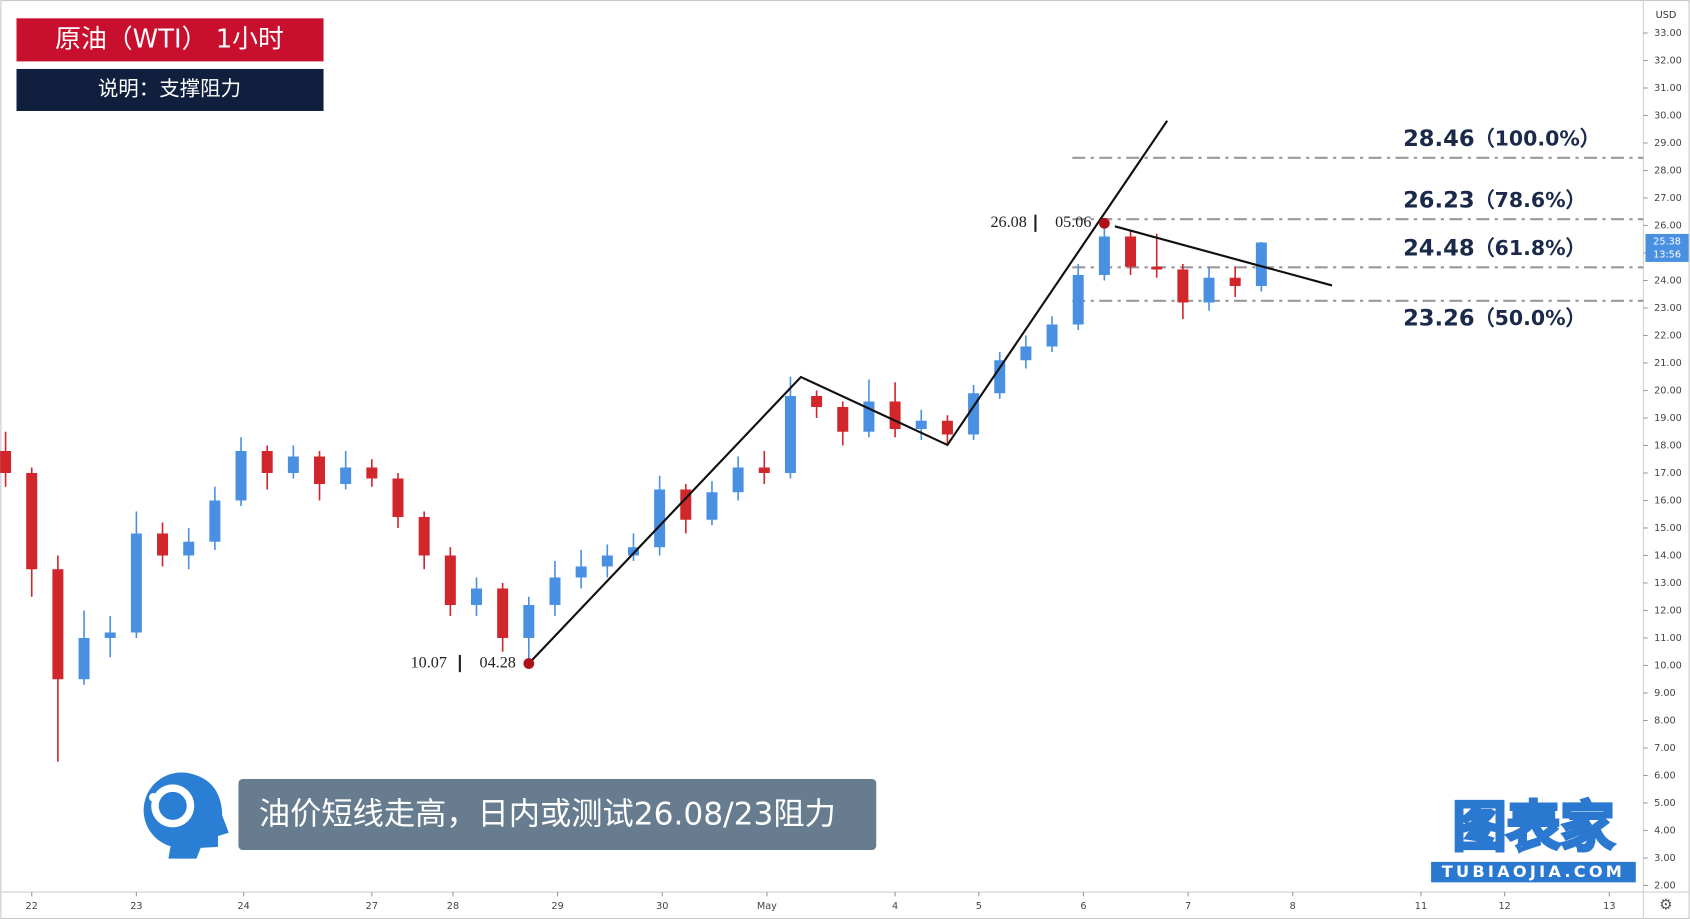 The image size is (1690, 919). What do you see at coordinates (1668, 665) in the screenshot?
I see `y-tick-label: 10.00` at bounding box center [1668, 665].